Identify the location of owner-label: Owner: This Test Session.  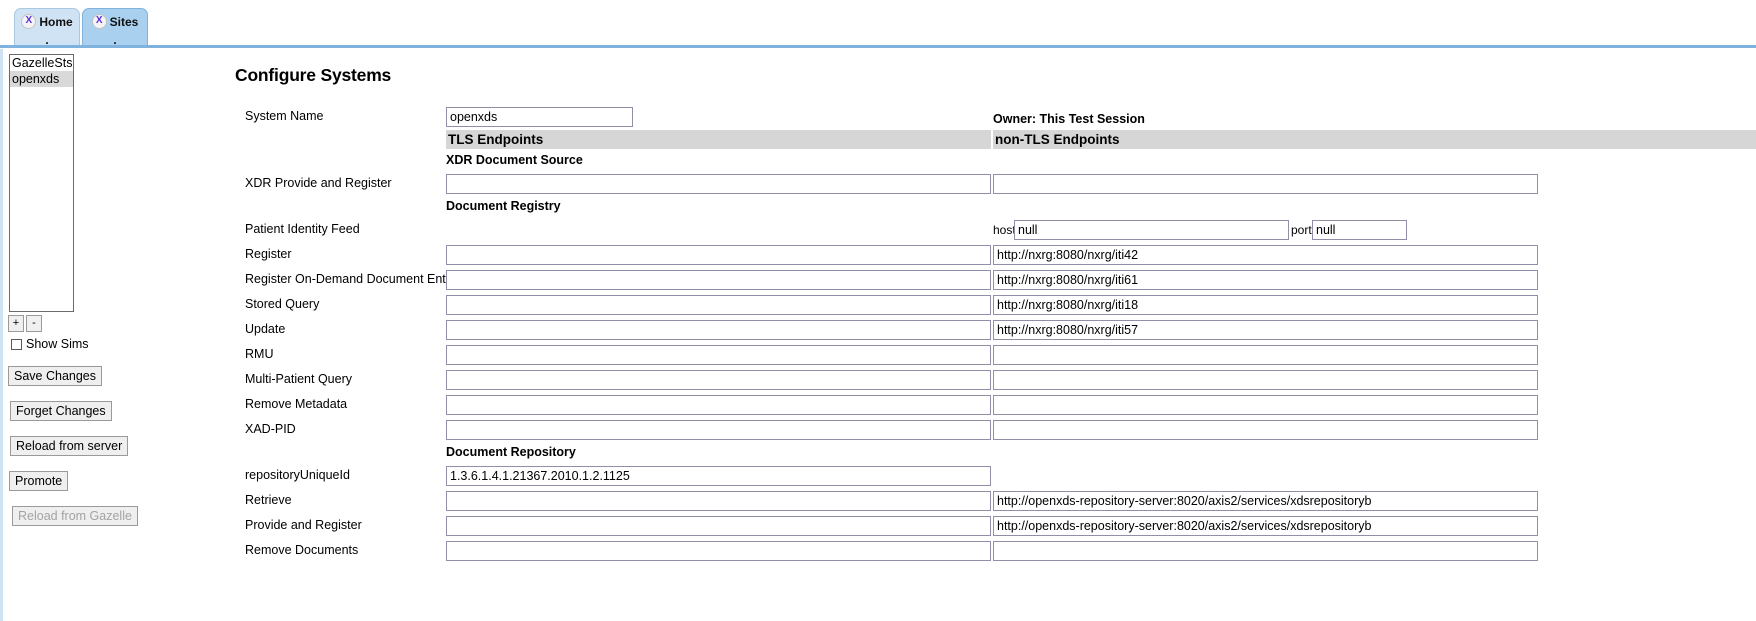
(1069, 119).